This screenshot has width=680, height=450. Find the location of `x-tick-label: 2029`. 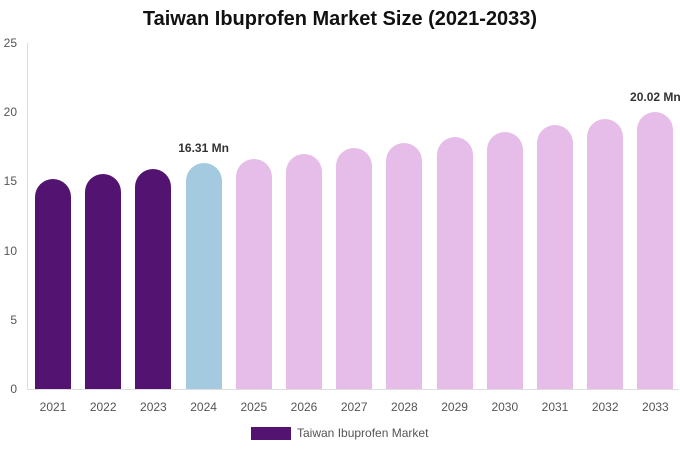

x-tick-label: 2029 is located at coordinates (454, 407).